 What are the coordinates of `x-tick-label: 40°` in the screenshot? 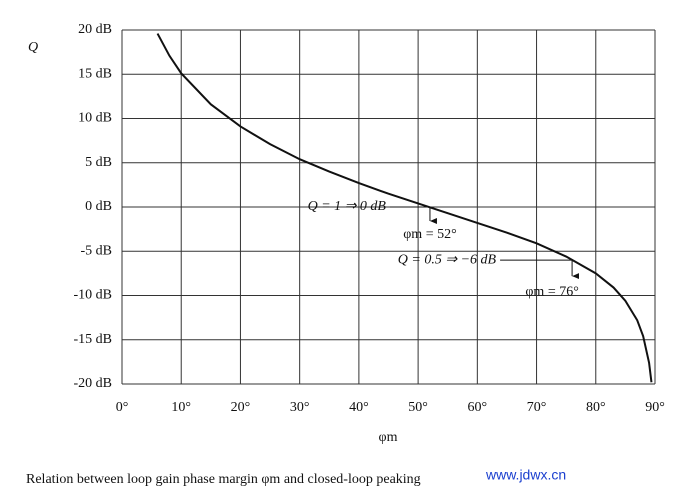 It's located at (359, 407).